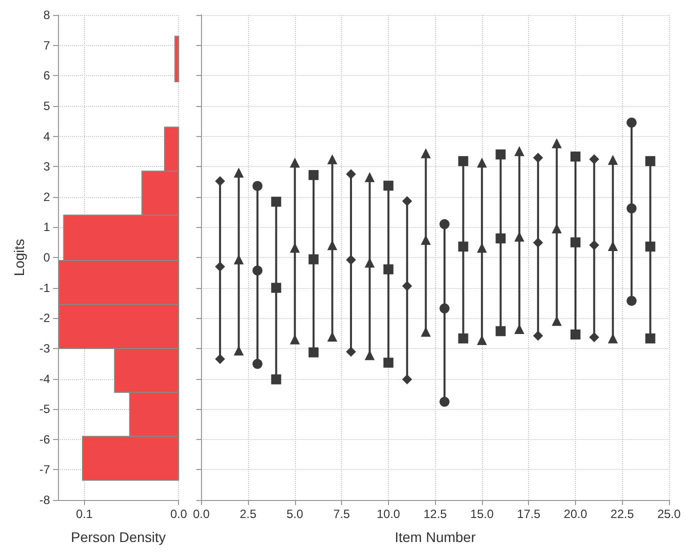 The width and height of the screenshot is (686, 560). What do you see at coordinates (46, 75) in the screenshot?
I see `y-tick-label: 6` at bounding box center [46, 75].